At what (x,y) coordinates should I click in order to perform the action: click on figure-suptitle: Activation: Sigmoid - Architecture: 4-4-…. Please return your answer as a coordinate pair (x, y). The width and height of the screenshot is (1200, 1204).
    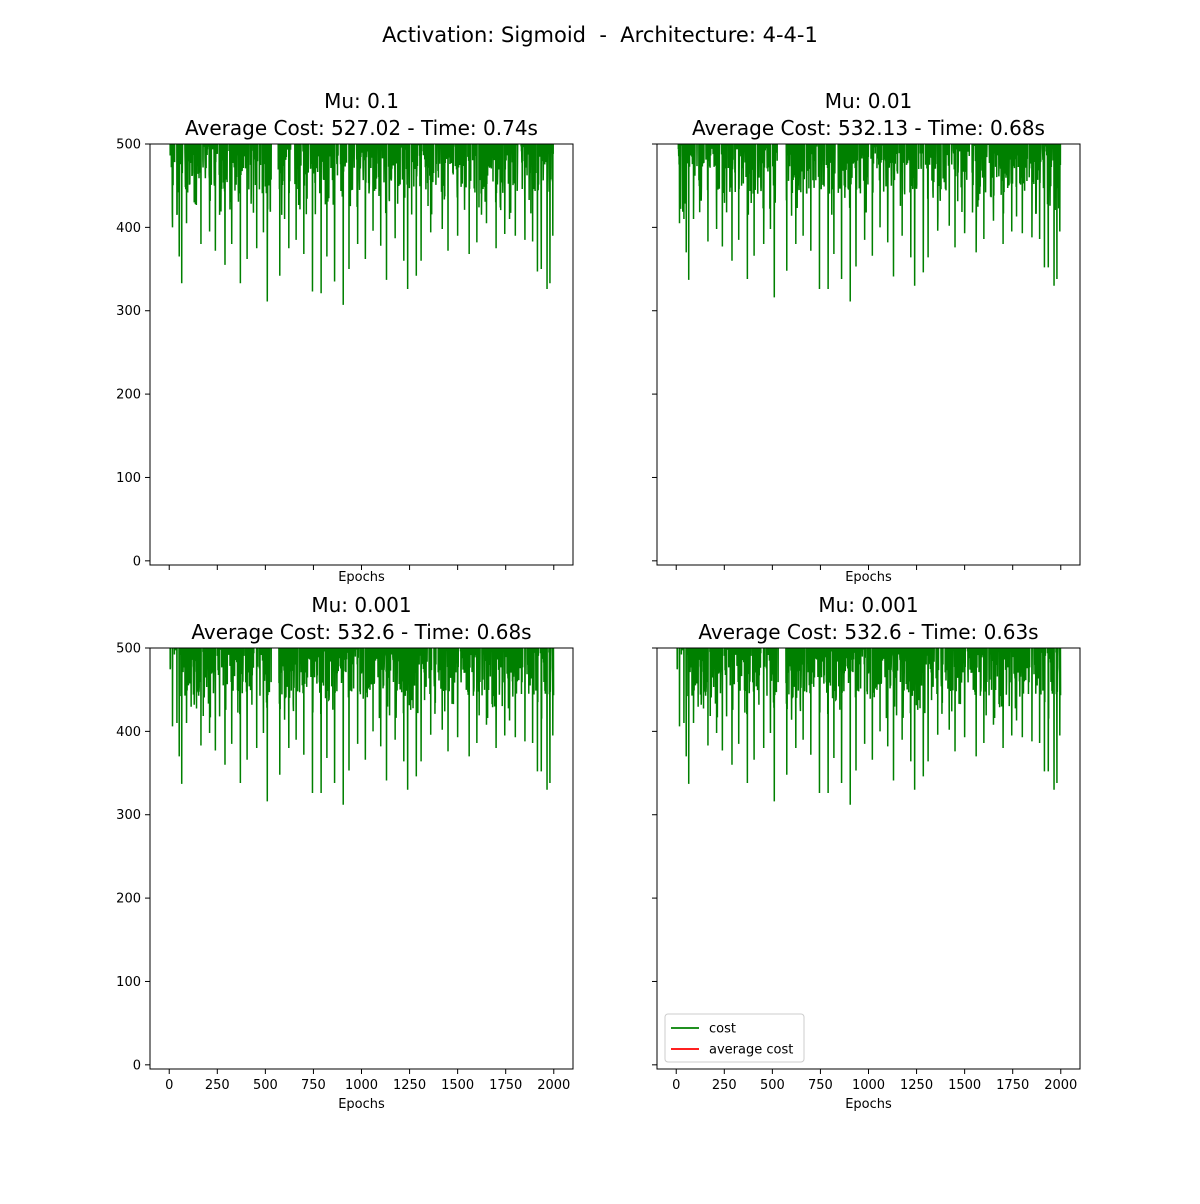
    Looking at the image, I should click on (600, 35).